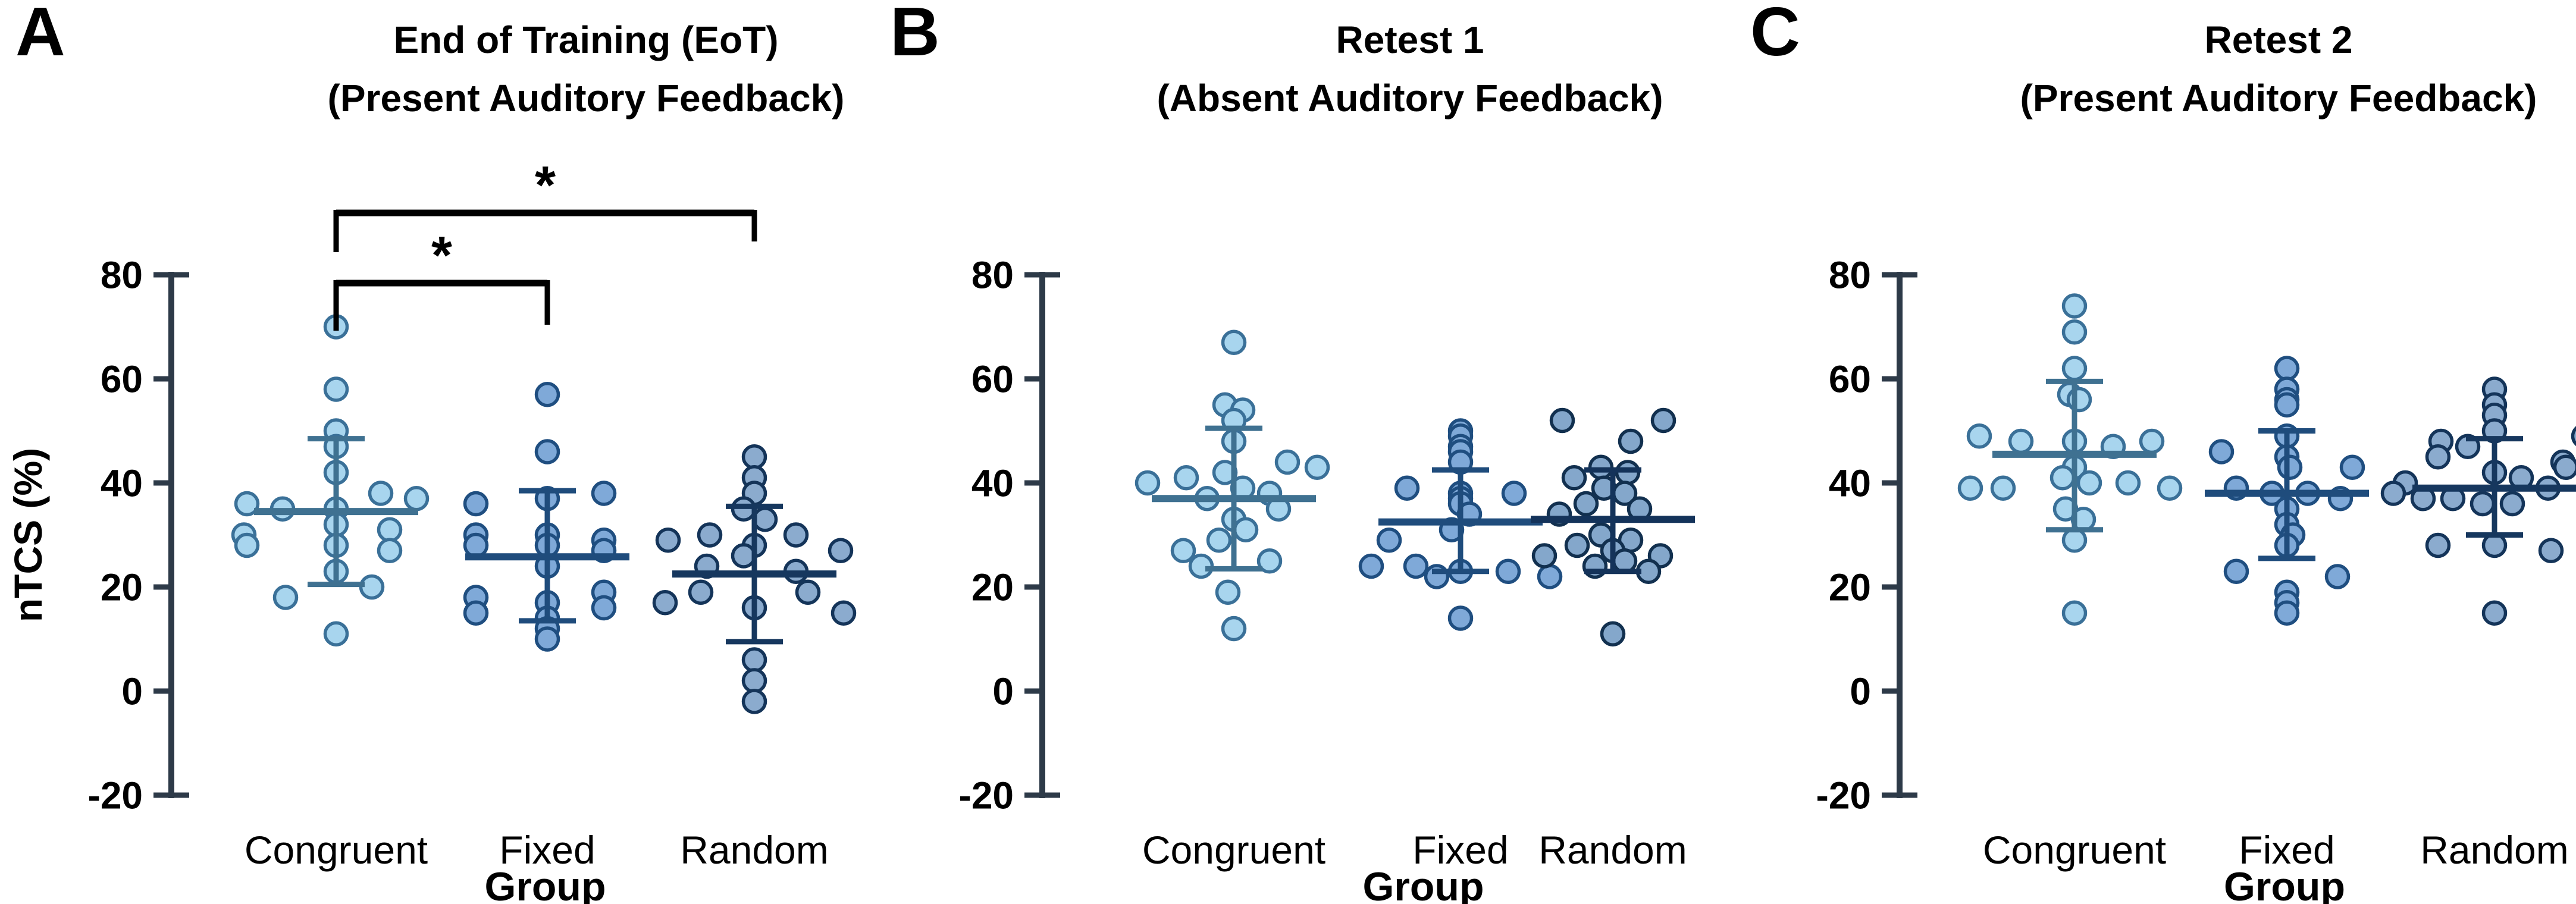 This screenshot has height=904, width=2576. What do you see at coordinates (116, 795) in the screenshot?
I see `y-tick-label: -20` at bounding box center [116, 795].